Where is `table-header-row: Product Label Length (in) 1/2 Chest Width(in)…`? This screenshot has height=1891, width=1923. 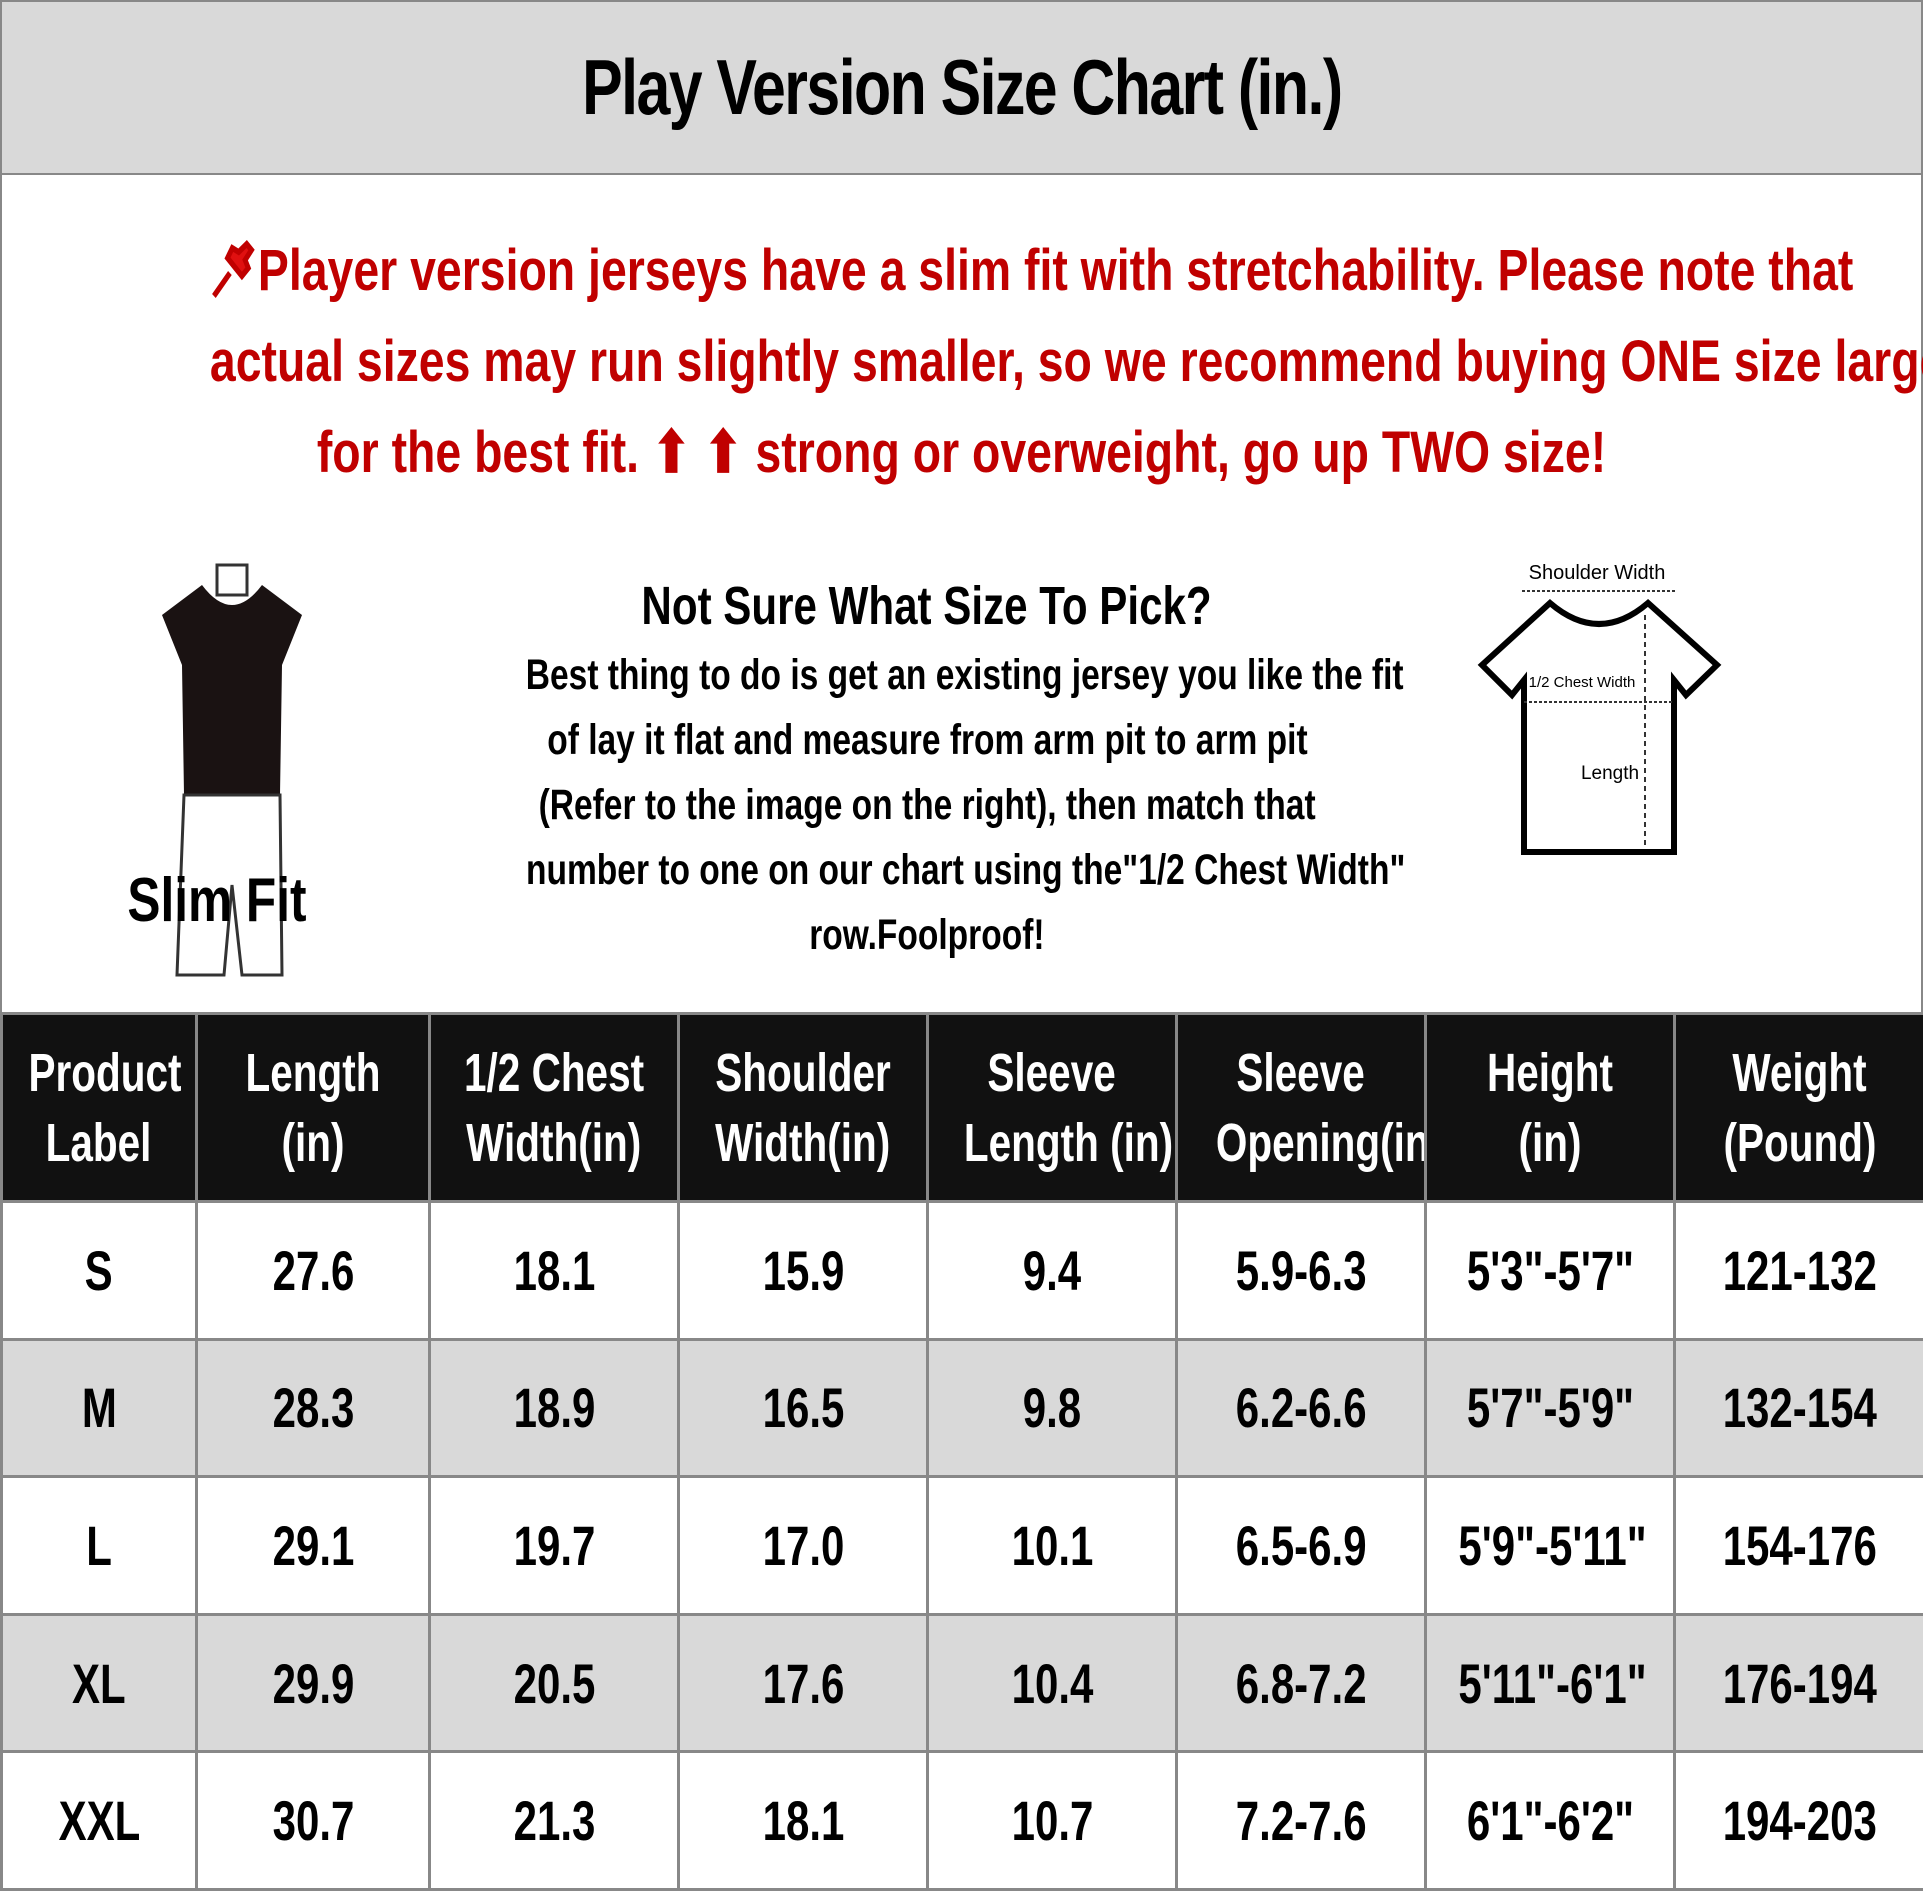
table-header-row: Product Label Length (in) 1/2 Chest Width(in)… is located at coordinates (961, 1107).